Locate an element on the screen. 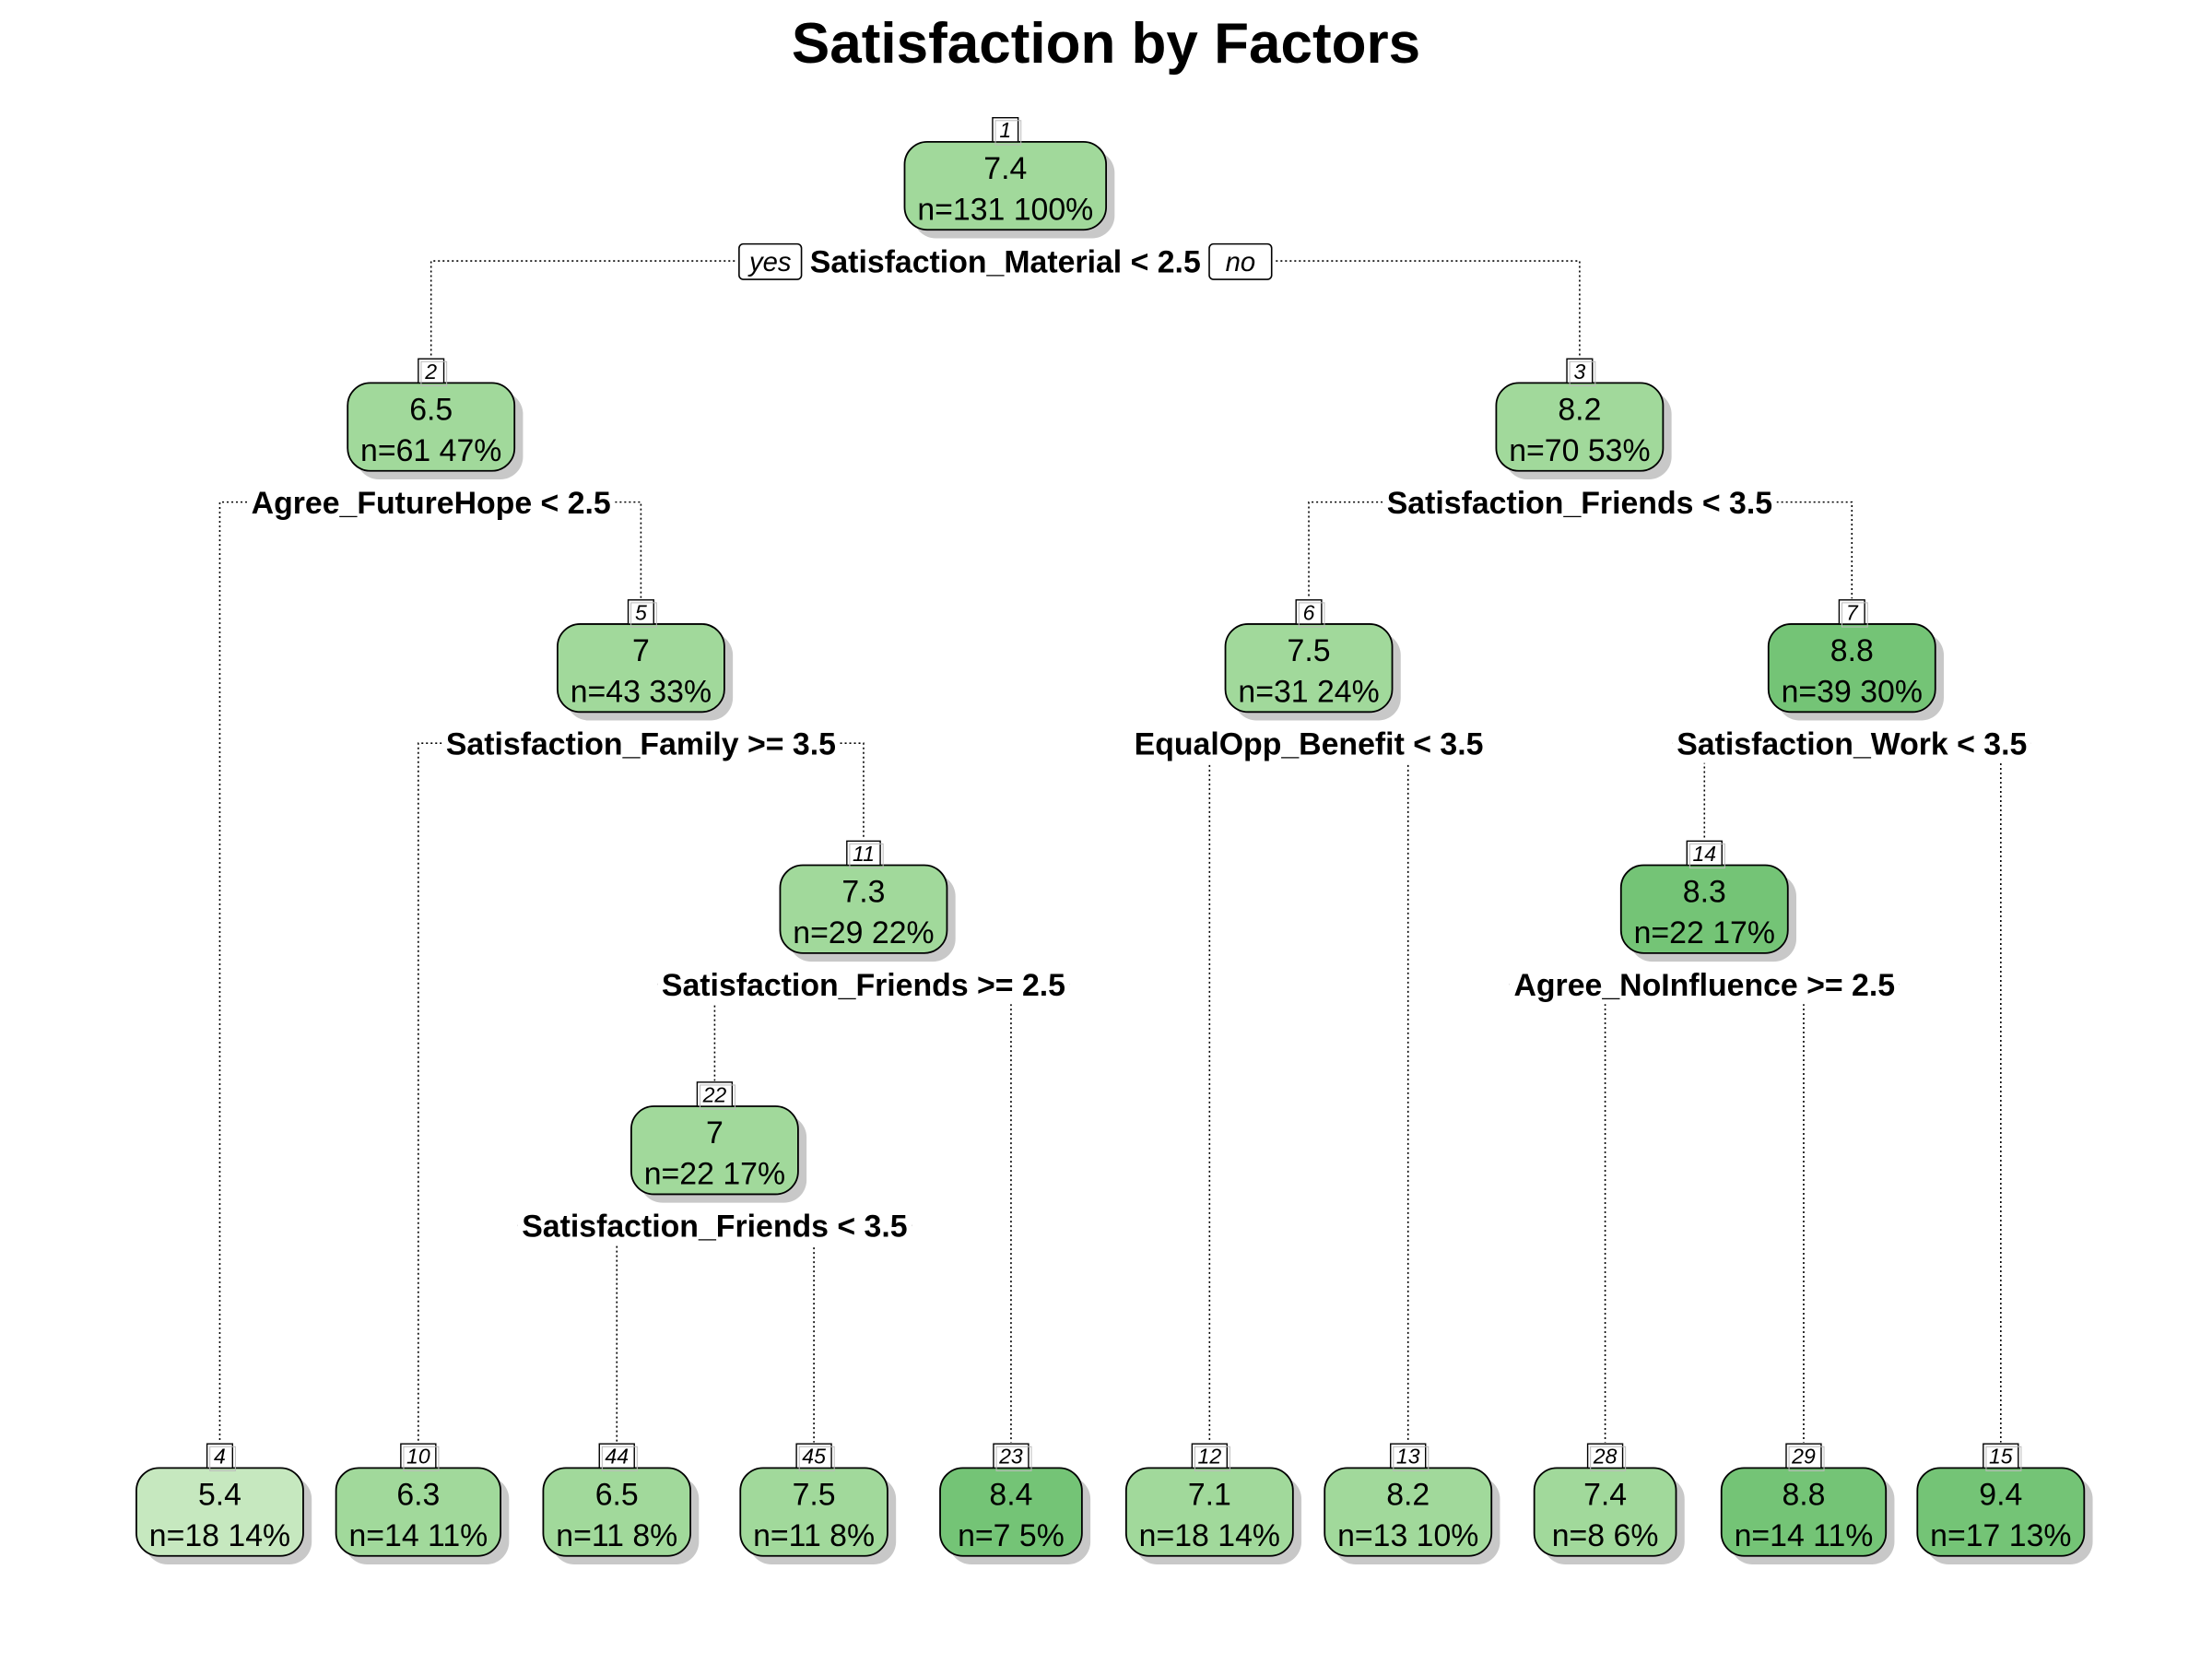 This screenshot has width=2212, height=1664. node-count: n=8 6% is located at coordinates (1605, 1535).